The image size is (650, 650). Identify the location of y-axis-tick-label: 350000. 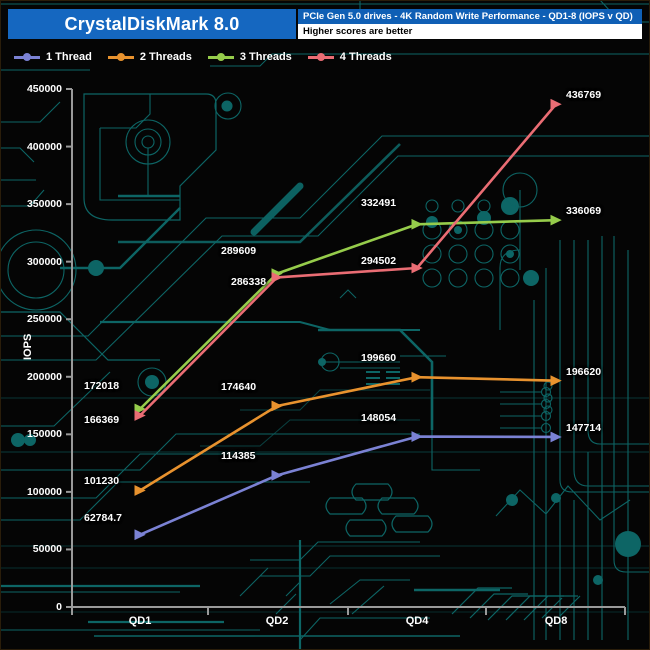
(44, 204).